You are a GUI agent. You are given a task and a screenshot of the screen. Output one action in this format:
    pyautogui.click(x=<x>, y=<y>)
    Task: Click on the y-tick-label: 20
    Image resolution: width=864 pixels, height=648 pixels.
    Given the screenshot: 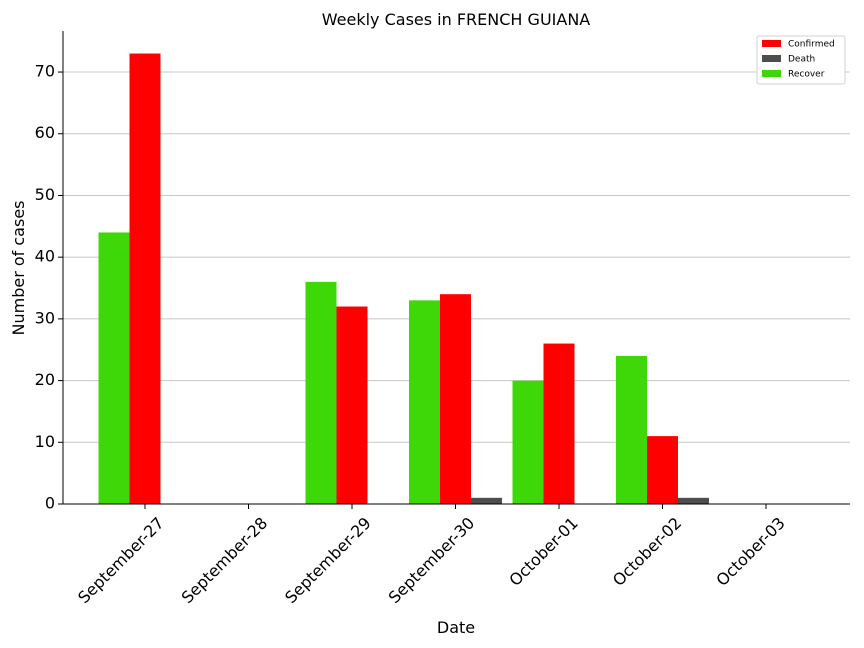 What is the action you would take?
    pyautogui.click(x=45, y=379)
    